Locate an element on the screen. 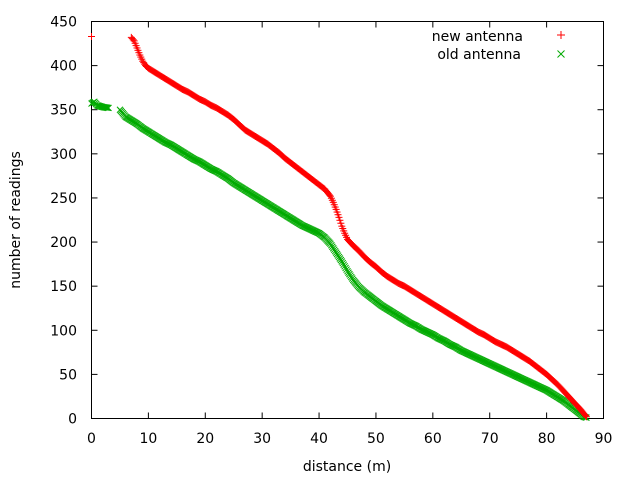 The width and height of the screenshot is (640, 480). y-tick-label-100: 100 is located at coordinates (63, 331).